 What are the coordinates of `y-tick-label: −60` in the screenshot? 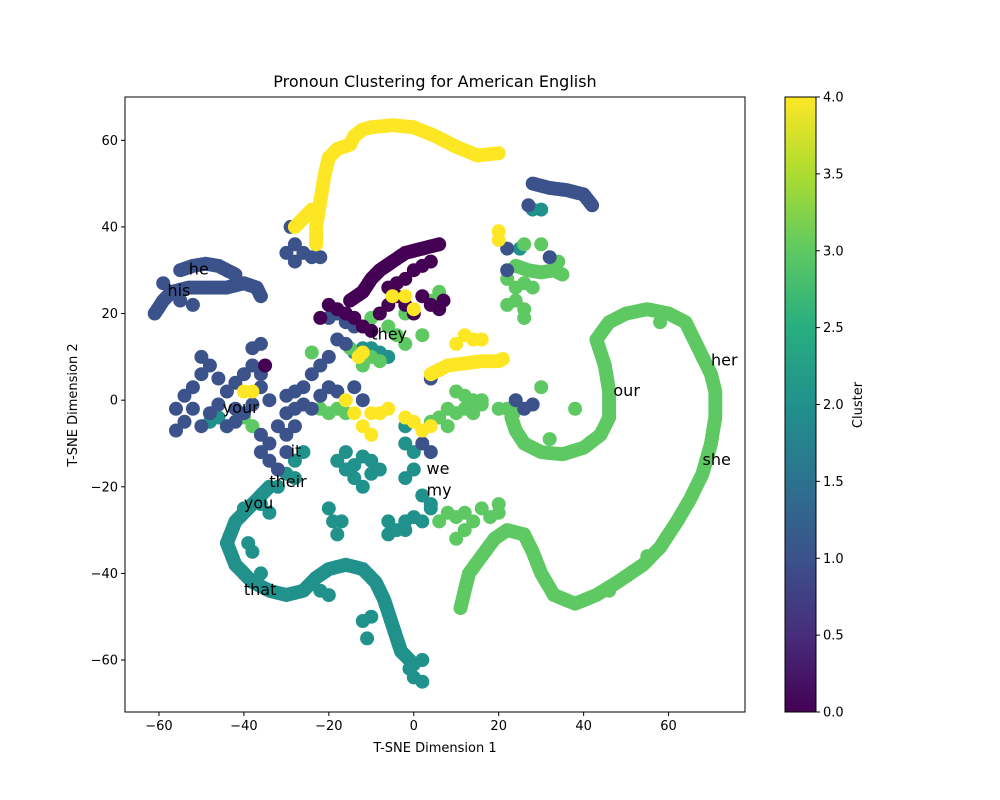 It's located at (104, 661).